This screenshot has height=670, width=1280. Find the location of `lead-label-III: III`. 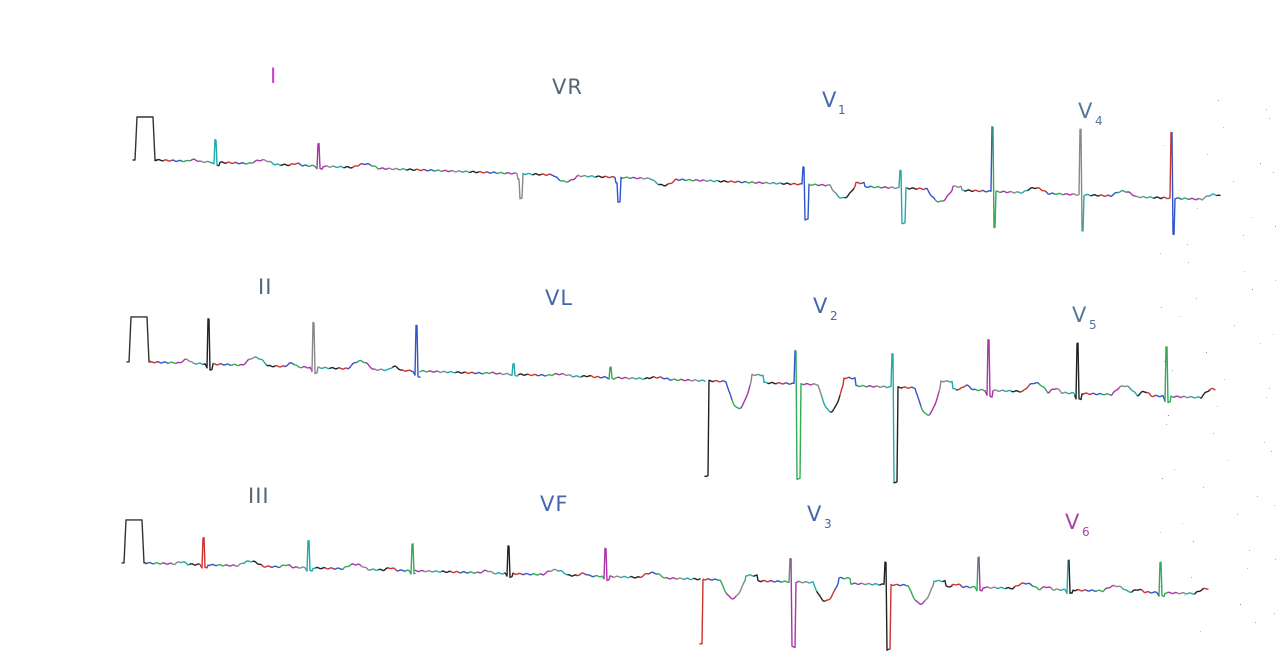

lead-label-III: III is located at coordinates (259, 496).